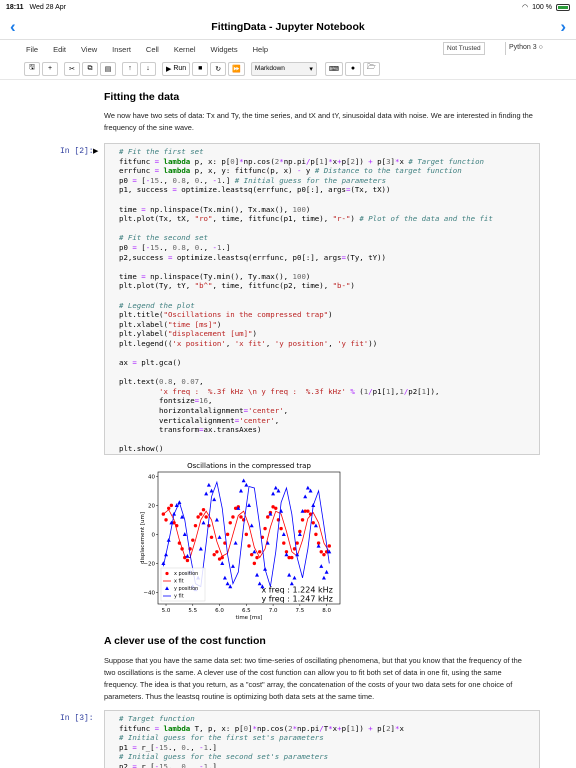 The height and width of the screenshot is (768, 576). I want to click on trust-button: Not Trusted, so click(464, 48).